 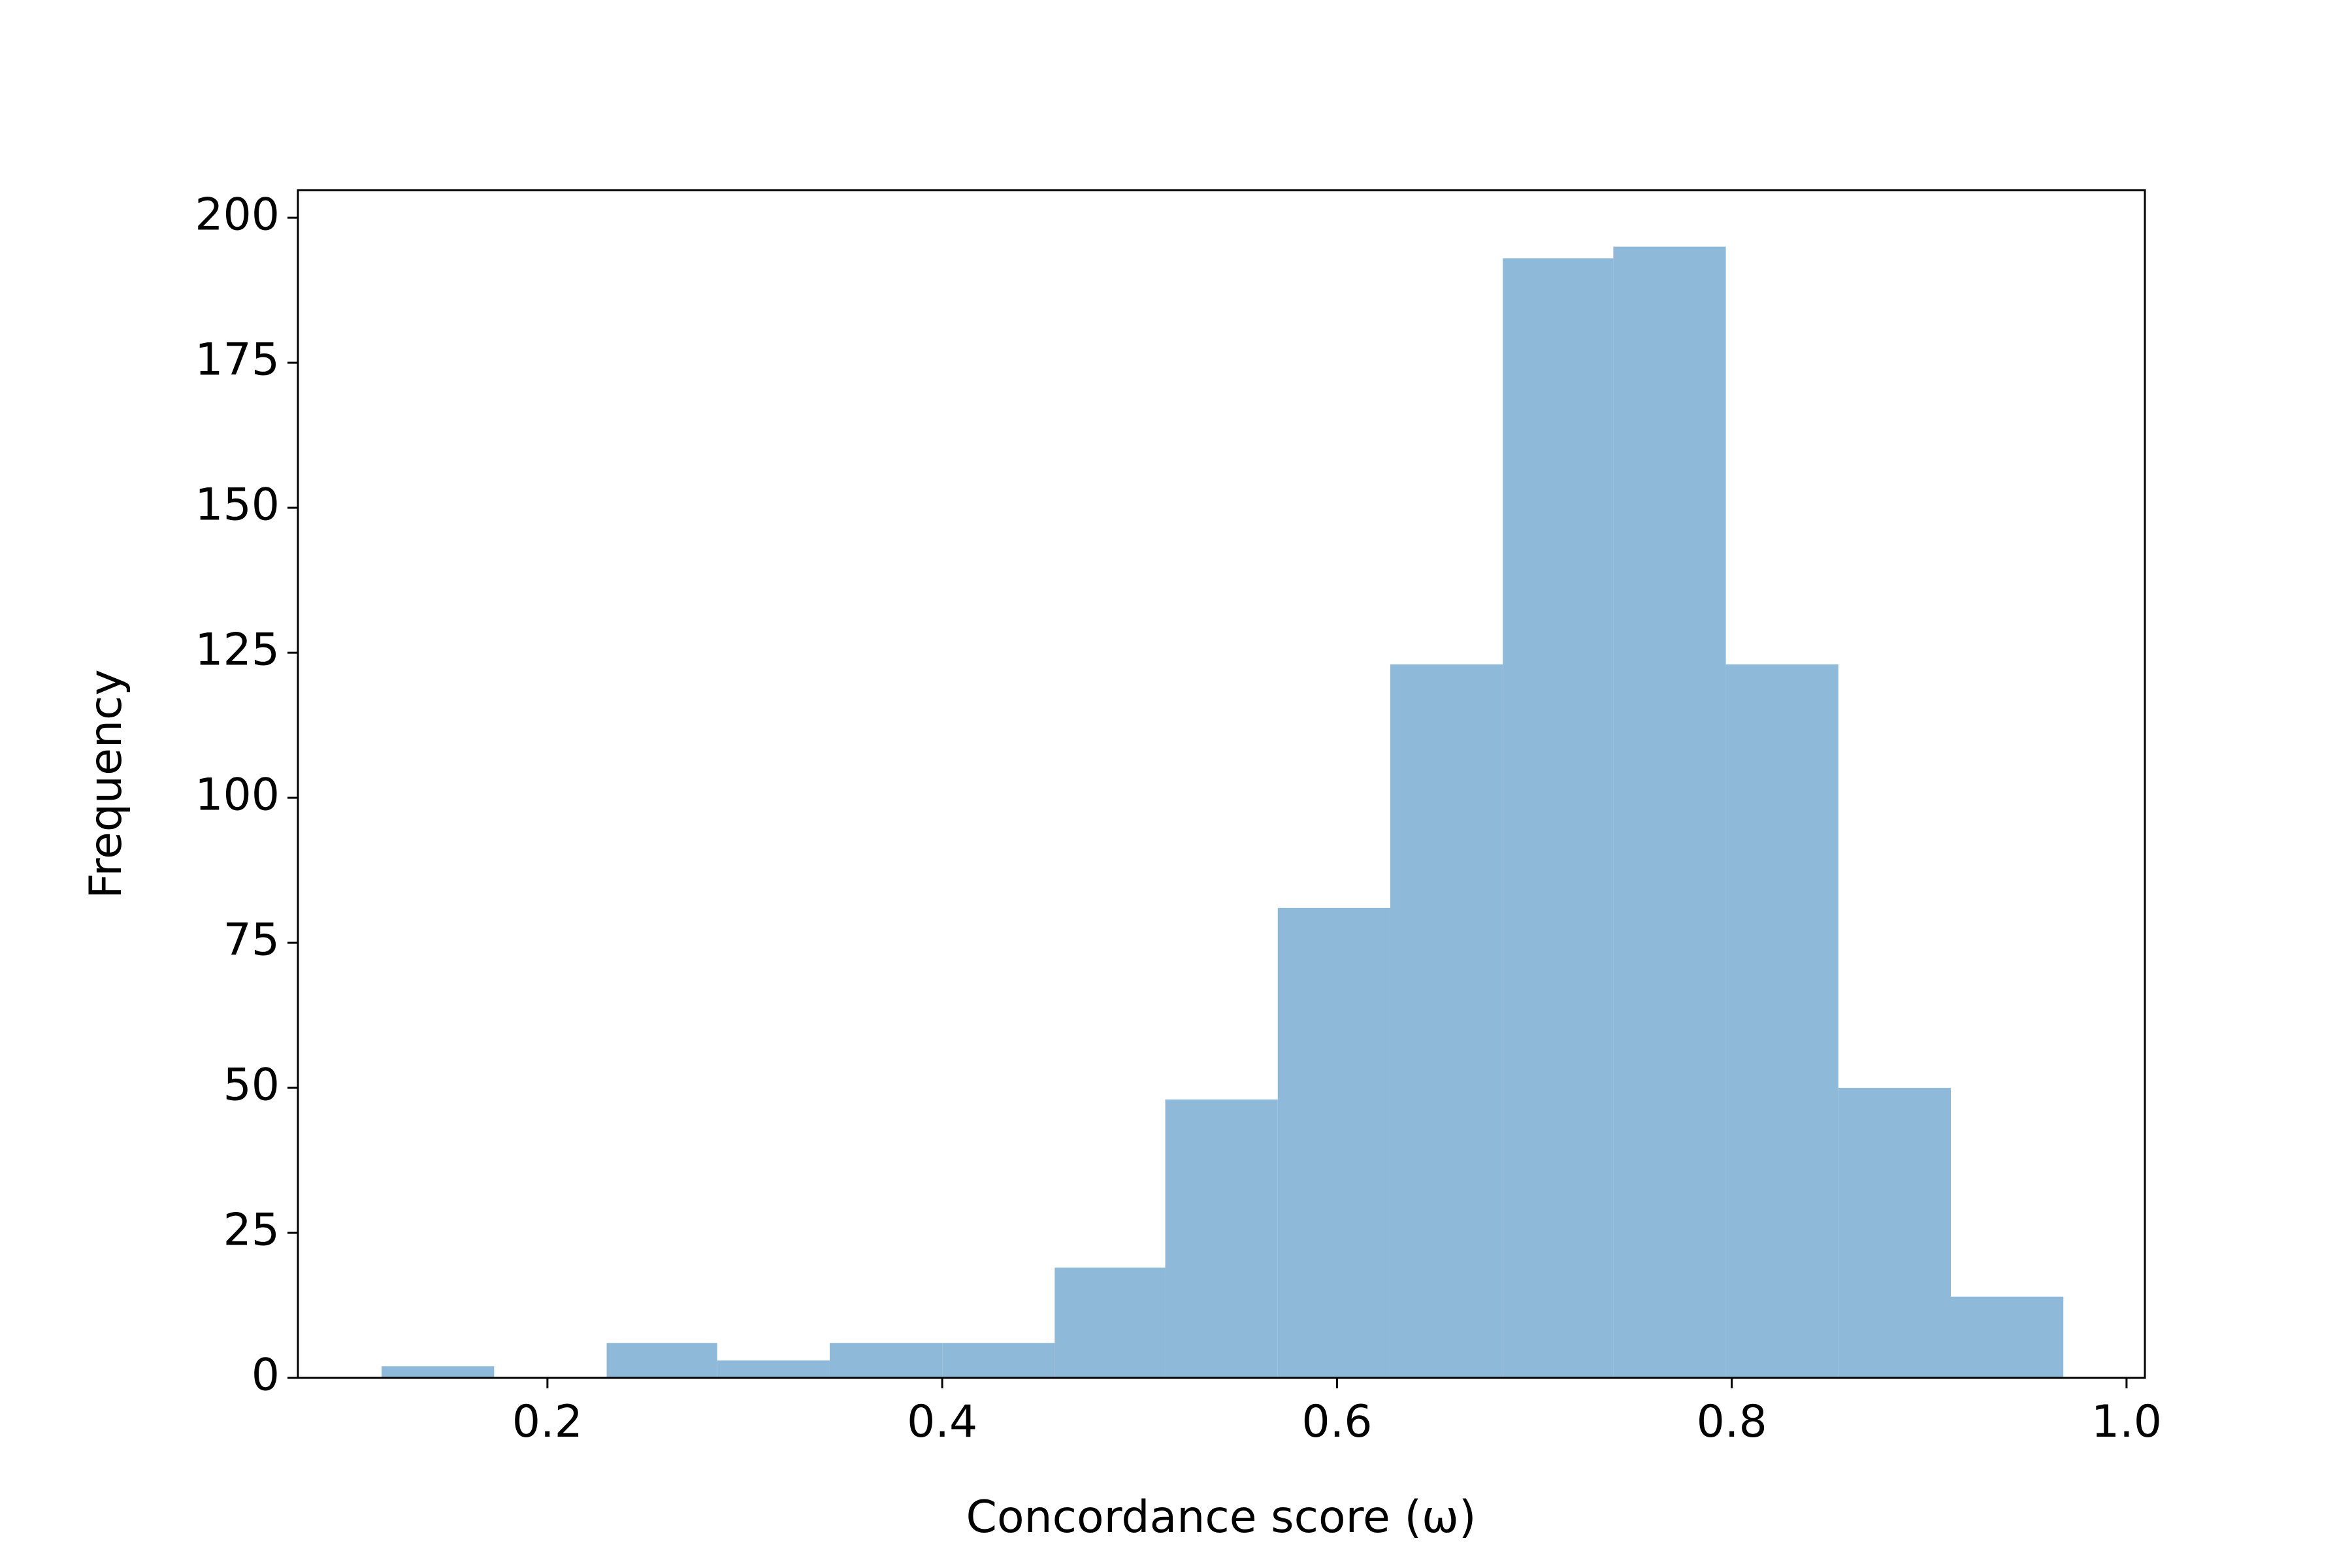 I want to click on y-tick-label: 175, so click(x=237, y=360).